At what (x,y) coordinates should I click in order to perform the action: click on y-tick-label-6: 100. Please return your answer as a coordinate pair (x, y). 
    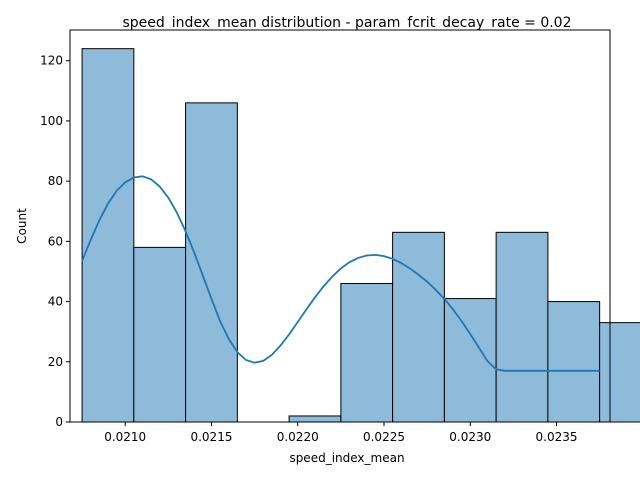
    Looking at the image, I should click on (51, 121).